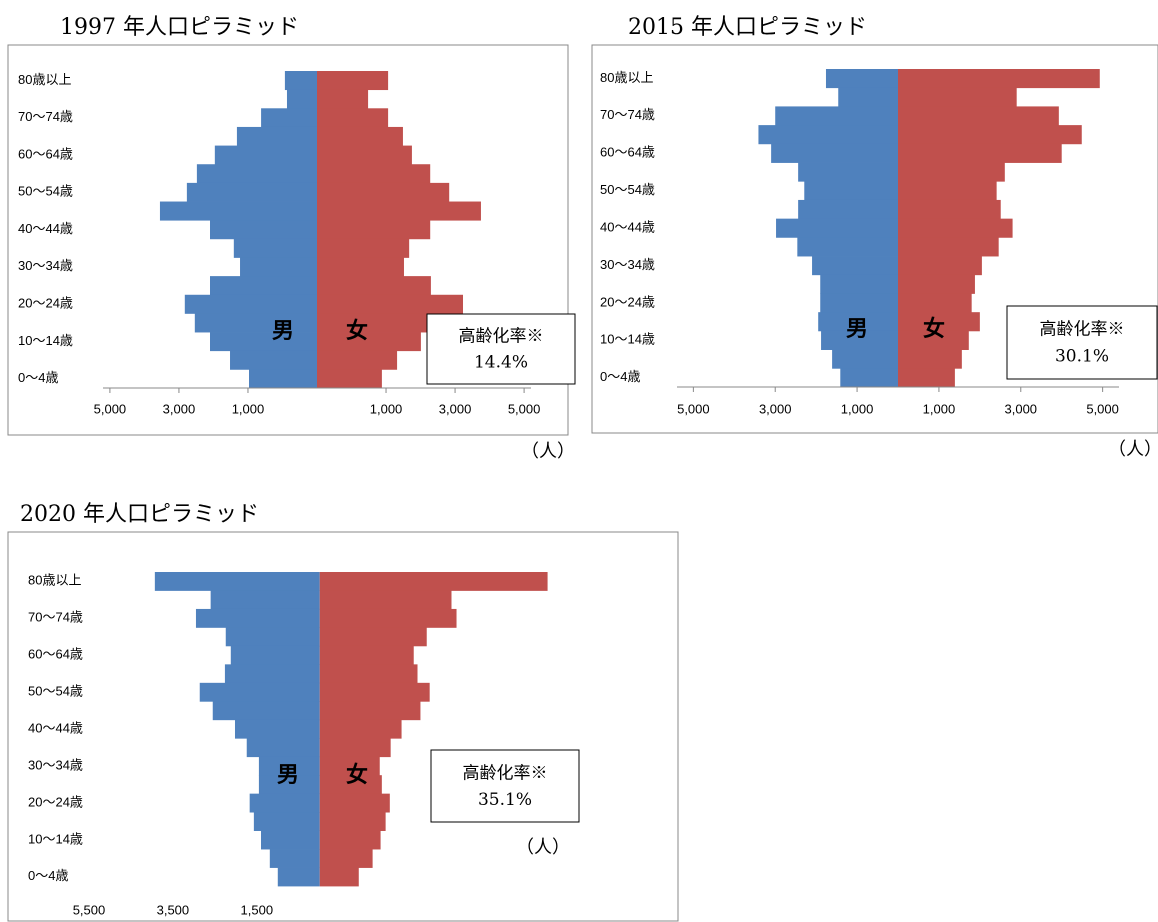 The width and height of the screenshot is (1158, 922). Describe the element at coordinates (1082, 357) in the screenshot. I see `annotation-value: 30.1%` at that location.